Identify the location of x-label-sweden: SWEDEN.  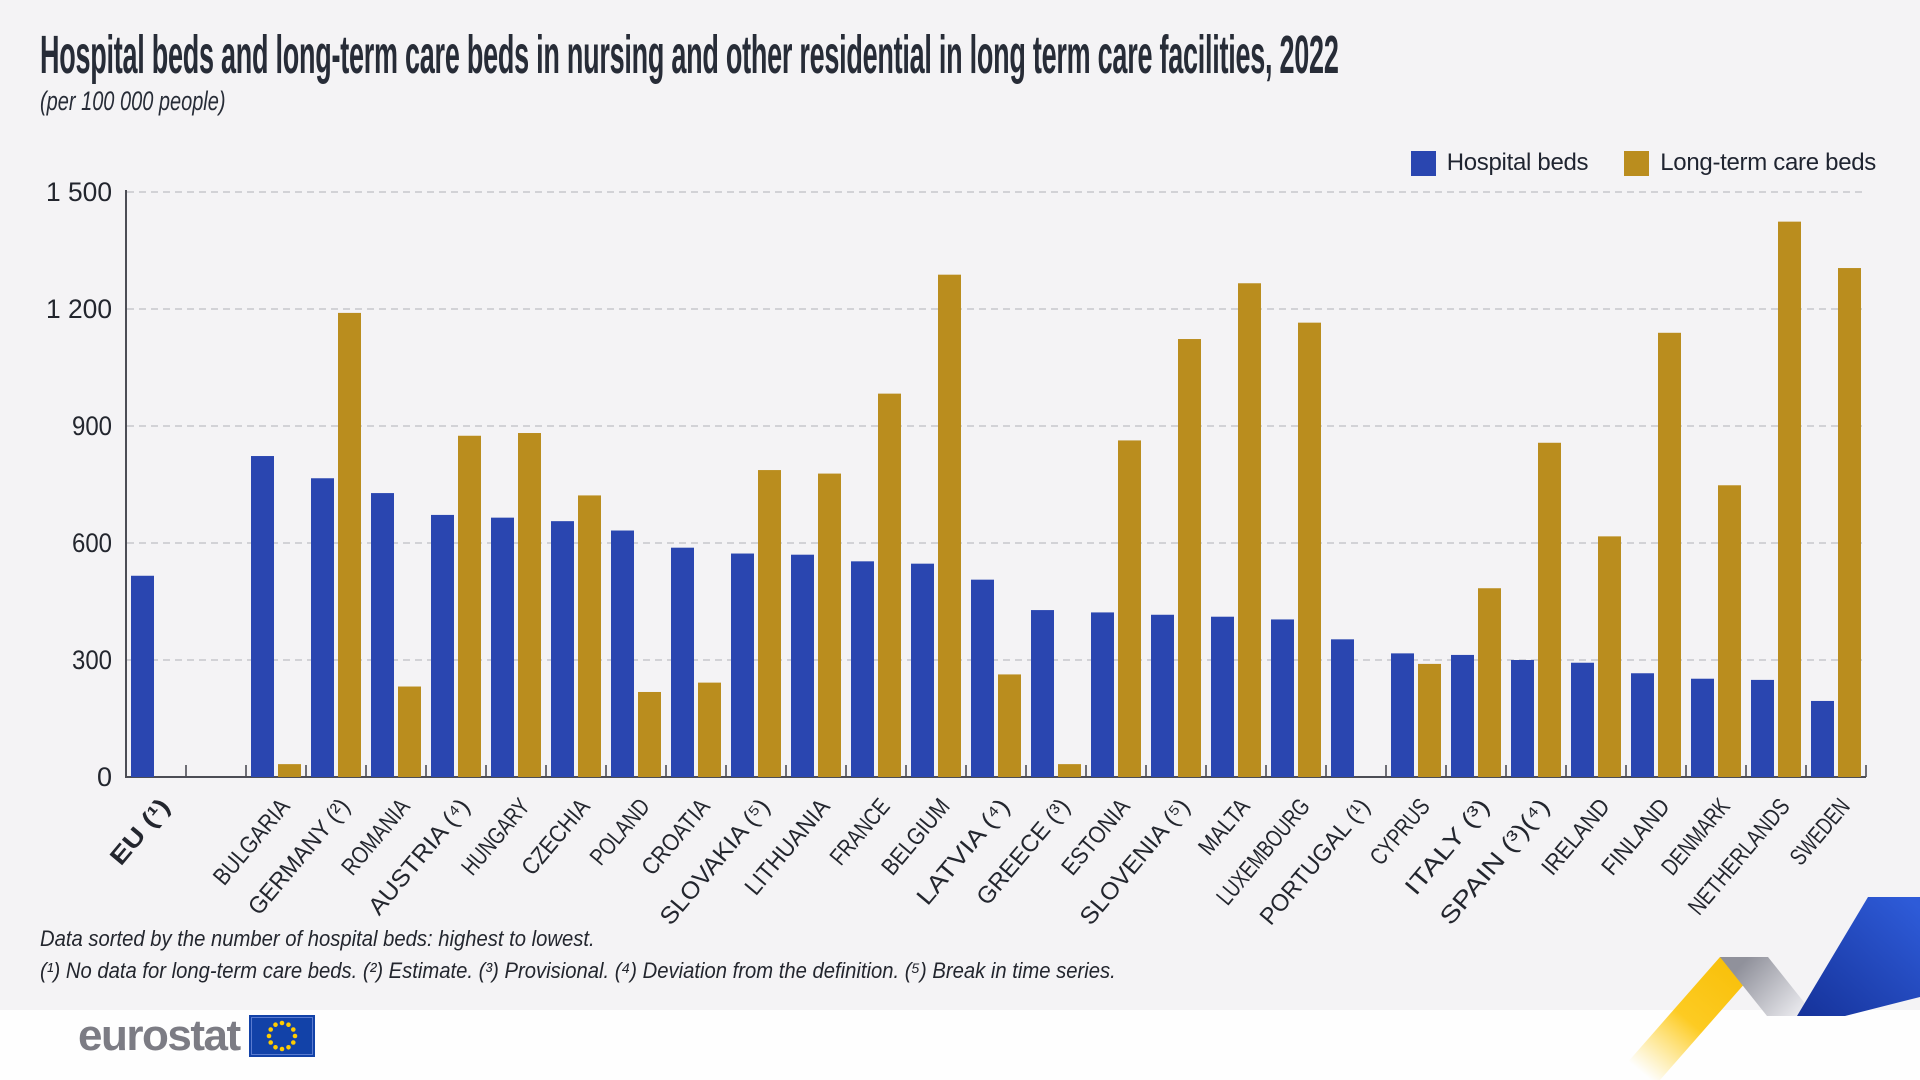
(1820, 832).